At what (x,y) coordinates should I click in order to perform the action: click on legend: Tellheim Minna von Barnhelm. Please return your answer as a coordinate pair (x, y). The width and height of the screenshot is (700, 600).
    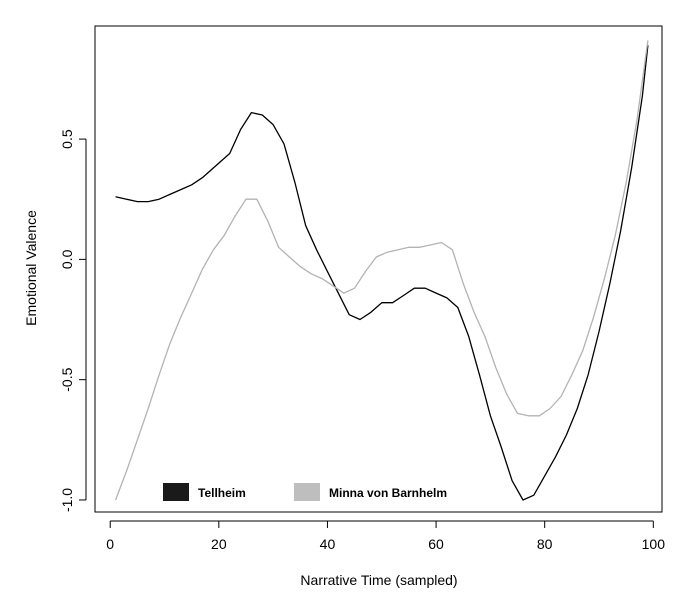
    Looking at the image, I should click on (305, 492).